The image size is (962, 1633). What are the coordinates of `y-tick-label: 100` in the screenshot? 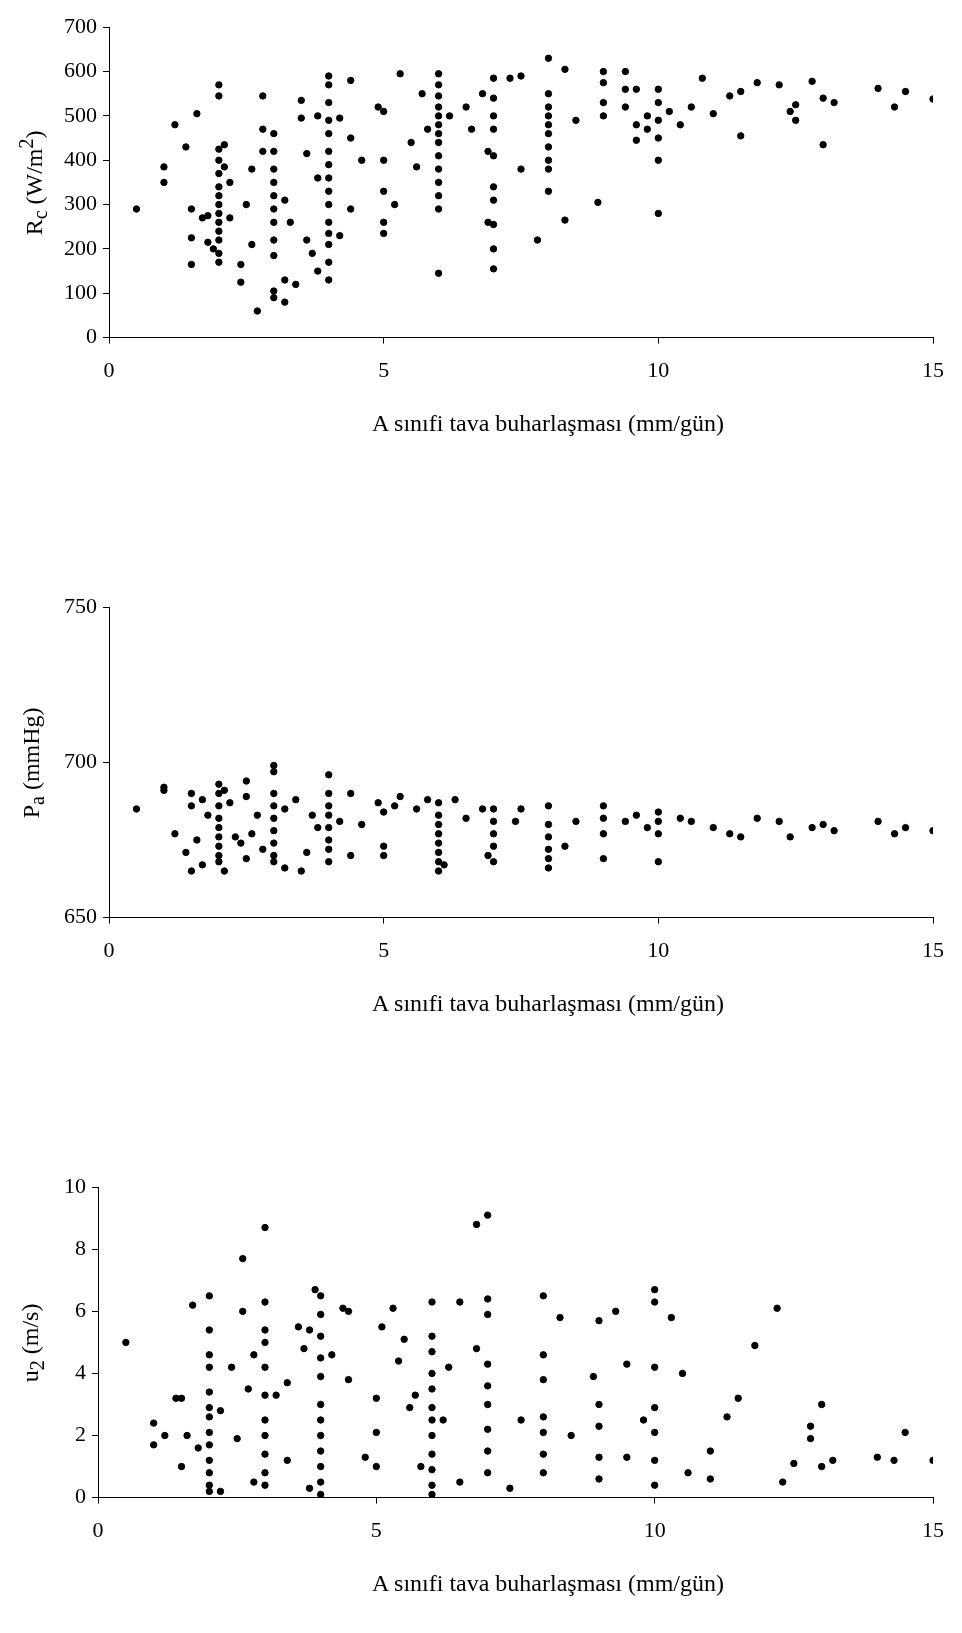 It's located at (80, 292).